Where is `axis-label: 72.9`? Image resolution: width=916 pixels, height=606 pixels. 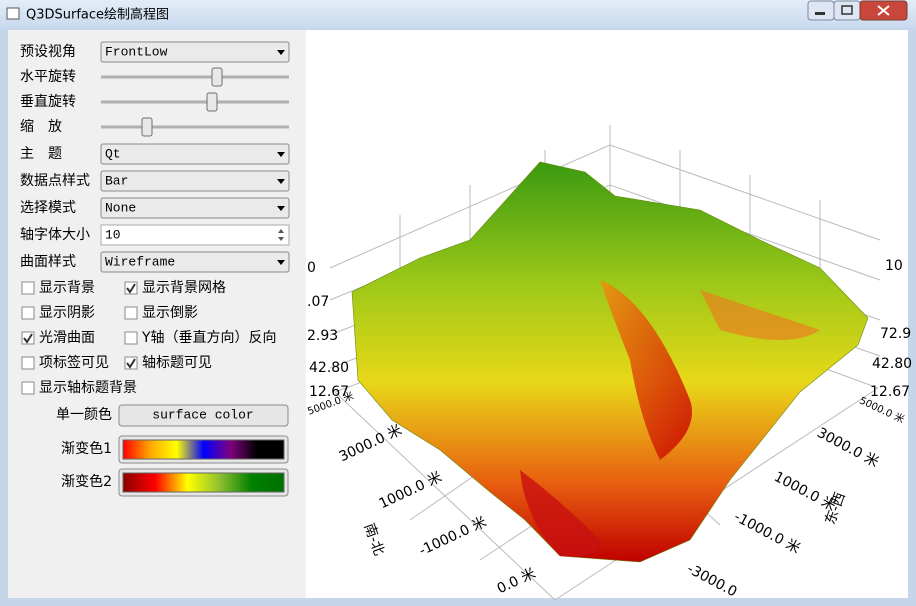
axis-label: 72.9 is located at coordinates (895, 334).